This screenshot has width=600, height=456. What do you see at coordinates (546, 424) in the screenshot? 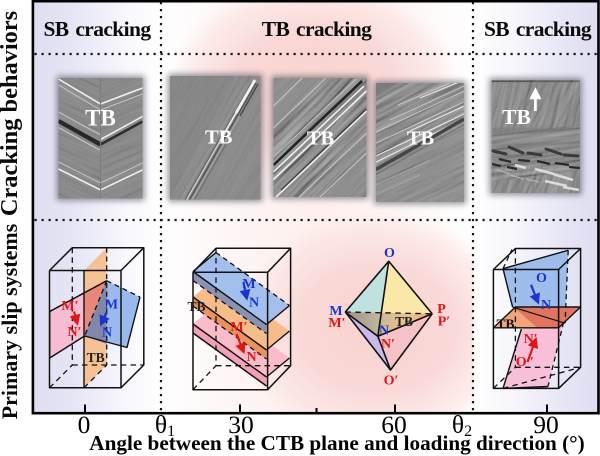
I see `svg-text: 90` at bounding box center [546, 424].